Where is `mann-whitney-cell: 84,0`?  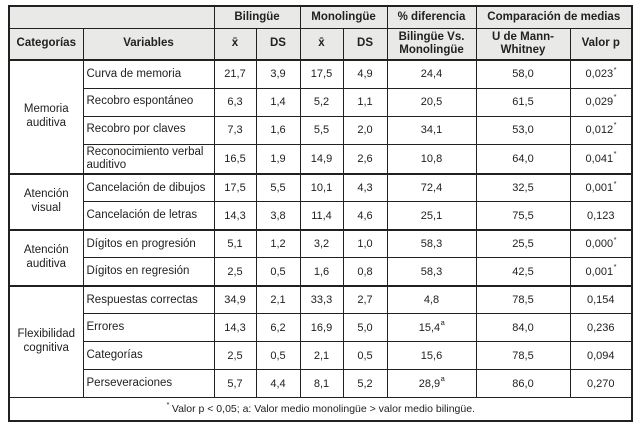
mann-whitney-cell: 84,0 is located at coordinates (523, 328).